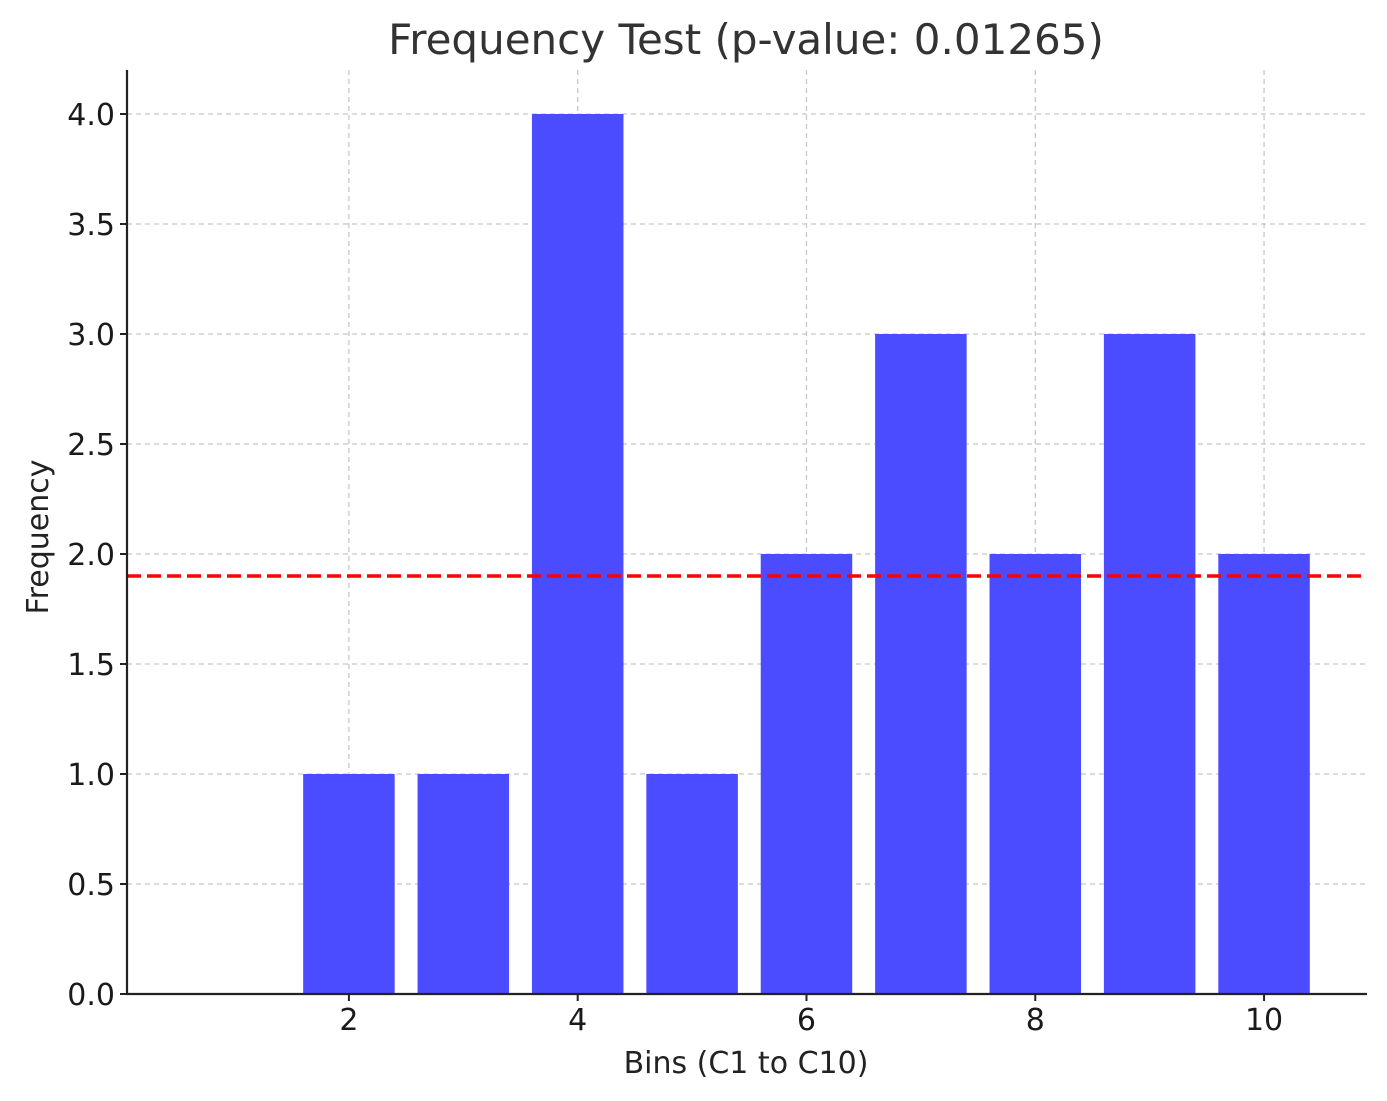 The image size is (1387, 1101). Describe the element at coordinates (746, 39) in the screenshot. I see `chart-title: Frequency Test (p-value: 0.01265)` at that location.